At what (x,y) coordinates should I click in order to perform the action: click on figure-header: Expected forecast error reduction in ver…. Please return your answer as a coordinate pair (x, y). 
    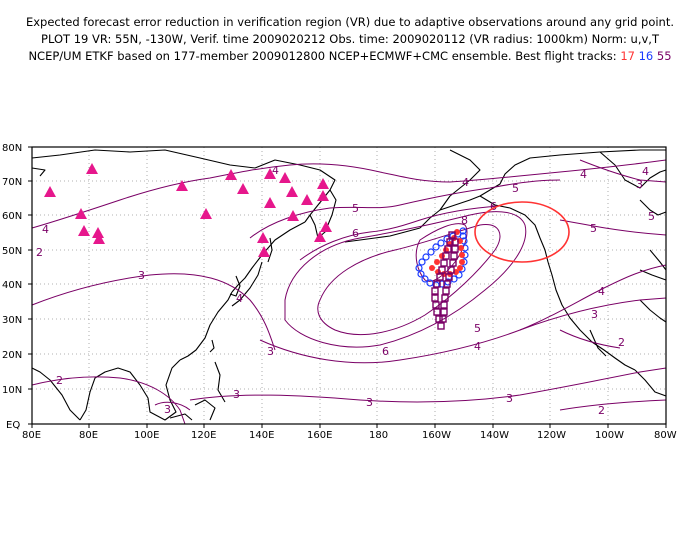
    Looking at the image, I should click on (350, 39).